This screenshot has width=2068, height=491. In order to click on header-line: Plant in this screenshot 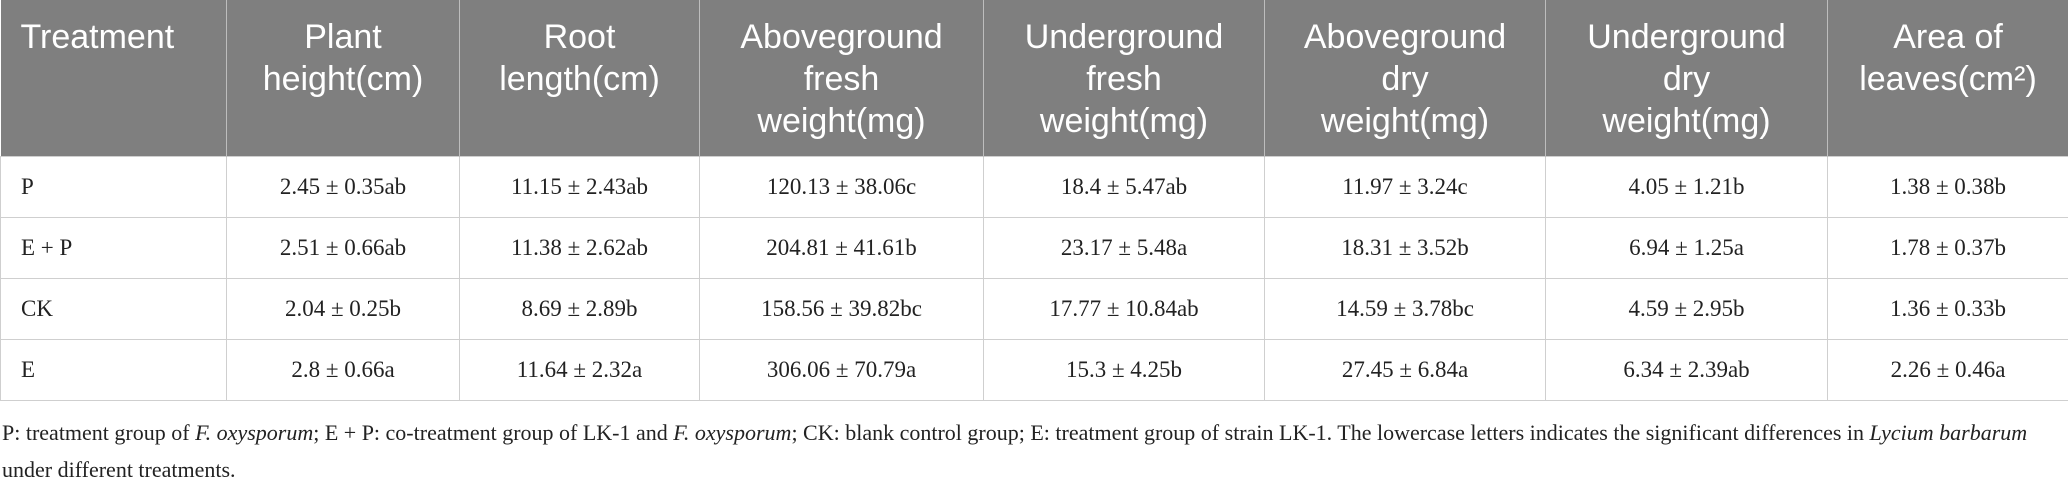, I will do `click(343, 37)`.